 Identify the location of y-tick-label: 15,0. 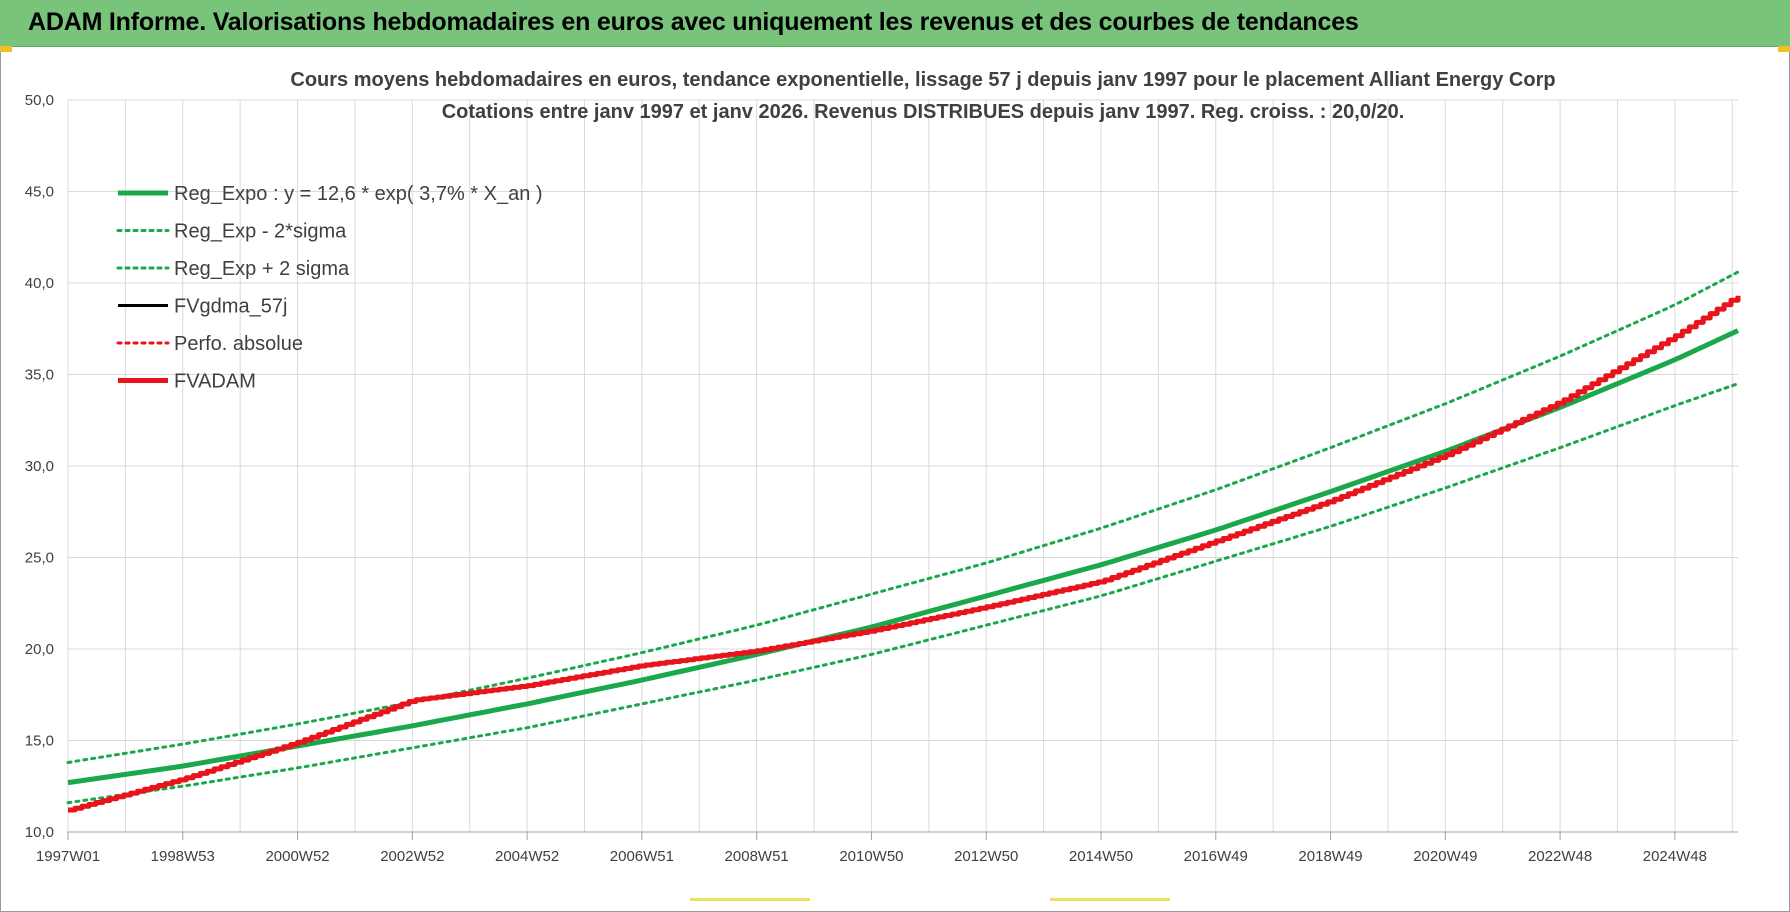
(39, 741).